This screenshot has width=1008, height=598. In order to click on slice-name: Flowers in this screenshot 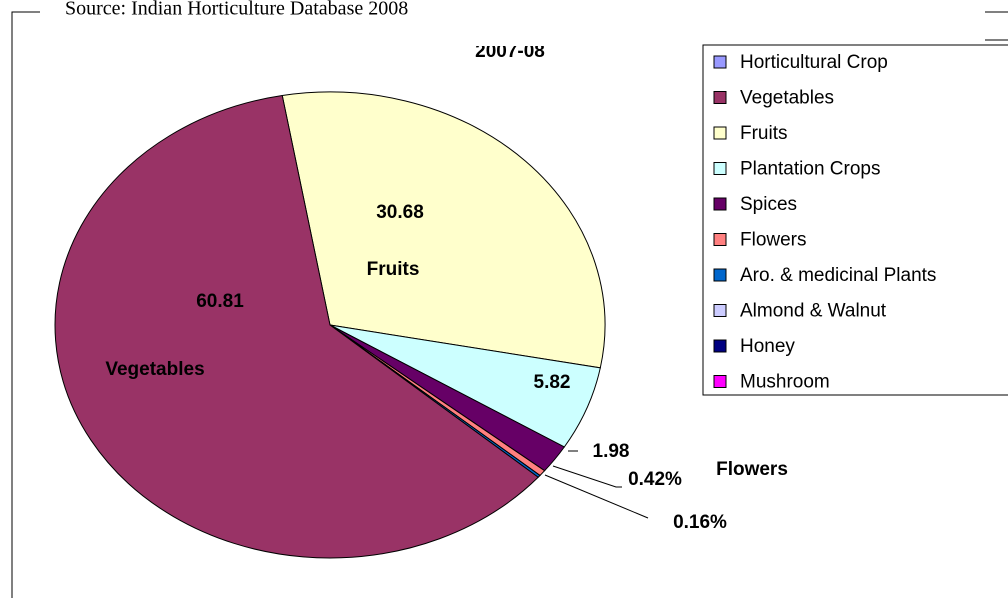, I will do `click(752, 469)`.